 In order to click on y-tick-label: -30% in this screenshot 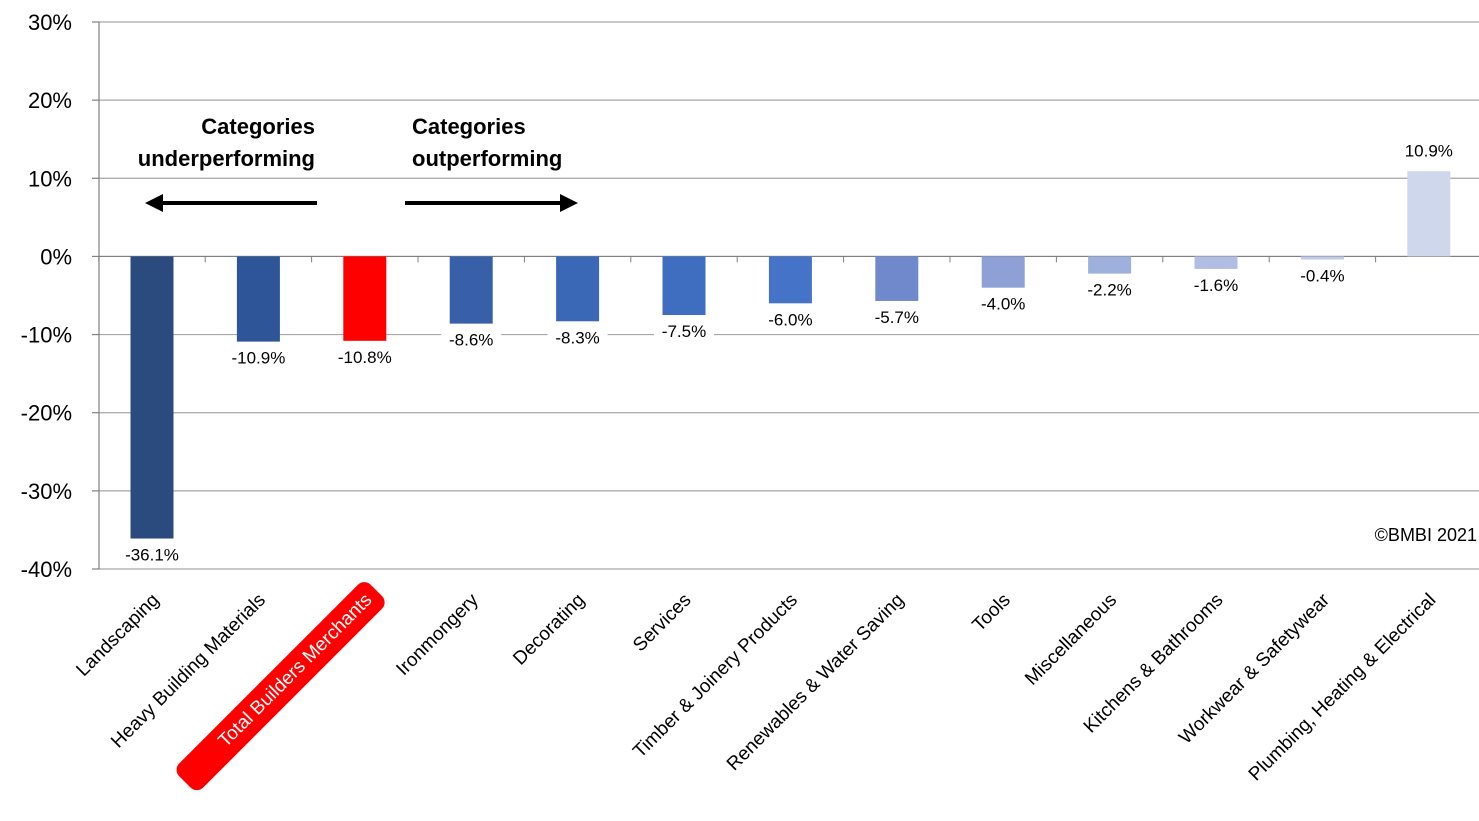, I will do `click(46, 491)`.